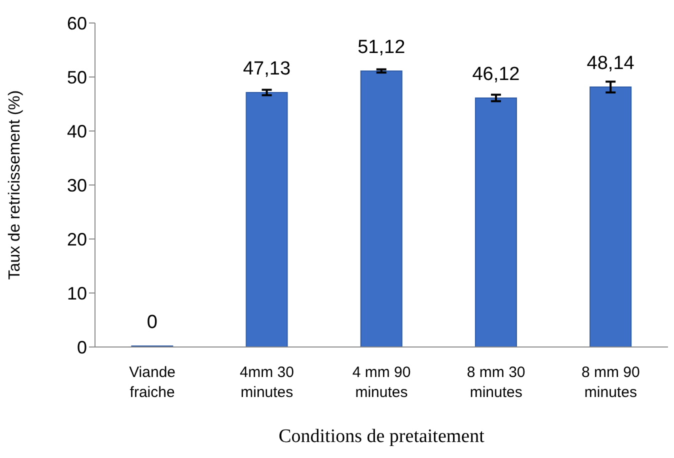 The image size is (674, 458). I want to click on y-tick-label: 50, so click(76, 77).